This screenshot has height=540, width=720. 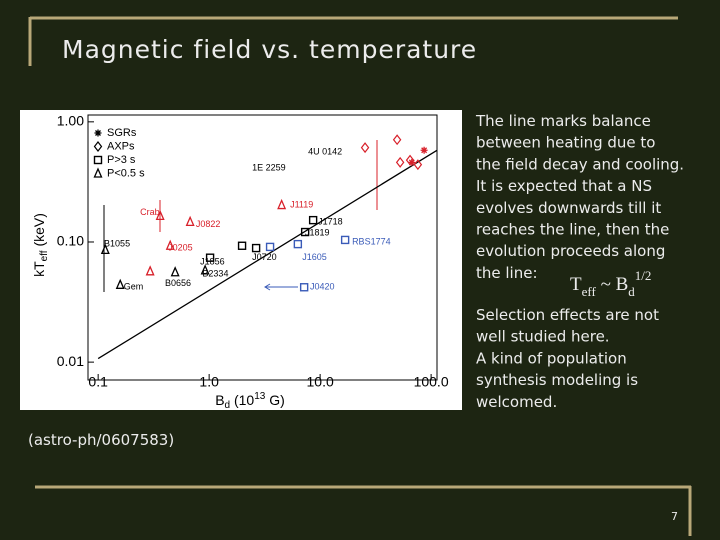 What do you see at coordinates (98, 382) in the screenshot?
I see `x-tick-label: 0.1` at bounding box center [98, 382].